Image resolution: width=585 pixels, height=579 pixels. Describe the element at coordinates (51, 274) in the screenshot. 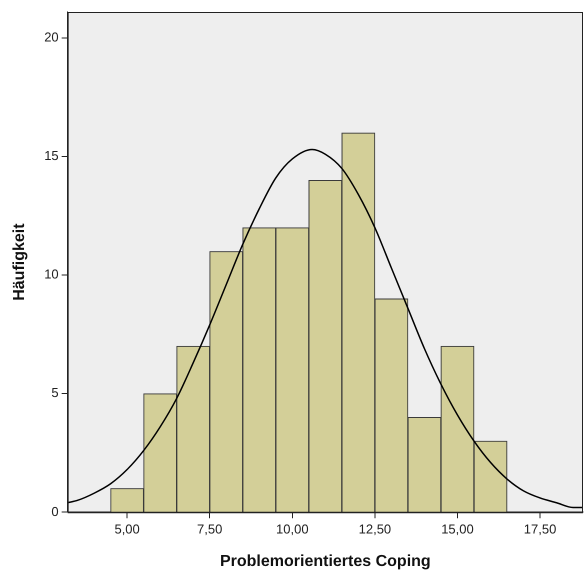

I see `y-tick-label: 10` at that location.